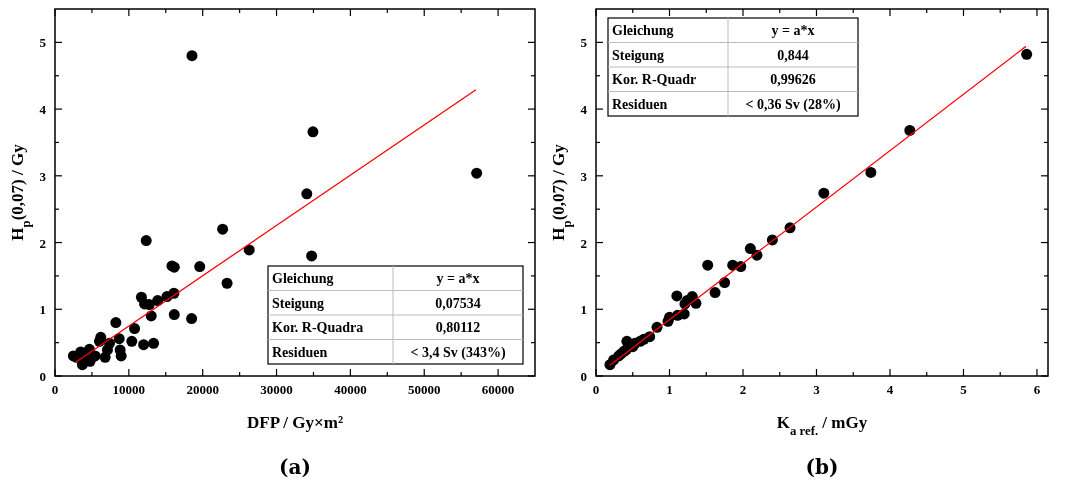 This screenshot has height=486, width=1070. What do you see at coordinates (458, 327) in the screenshot?
I see `annotation: 0,80112` at bounding box center [458, 327].